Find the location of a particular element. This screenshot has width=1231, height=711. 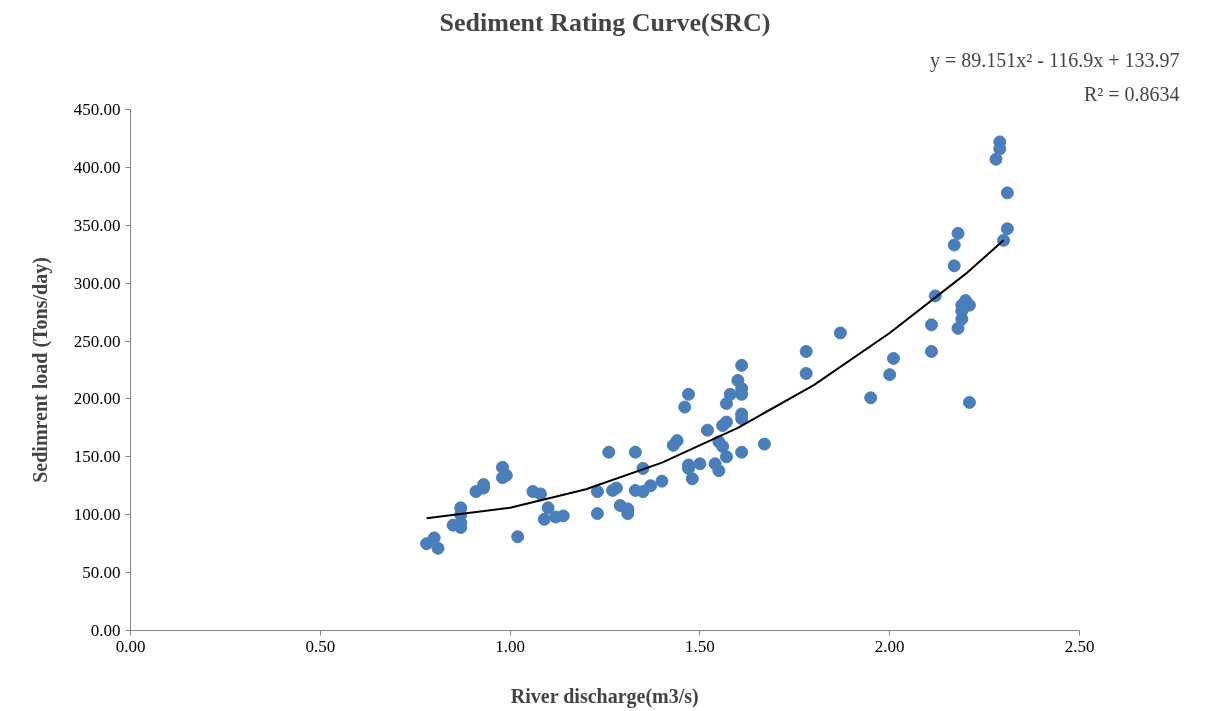

x-tick-label: 1.00 is located at coordinates (510, 646).